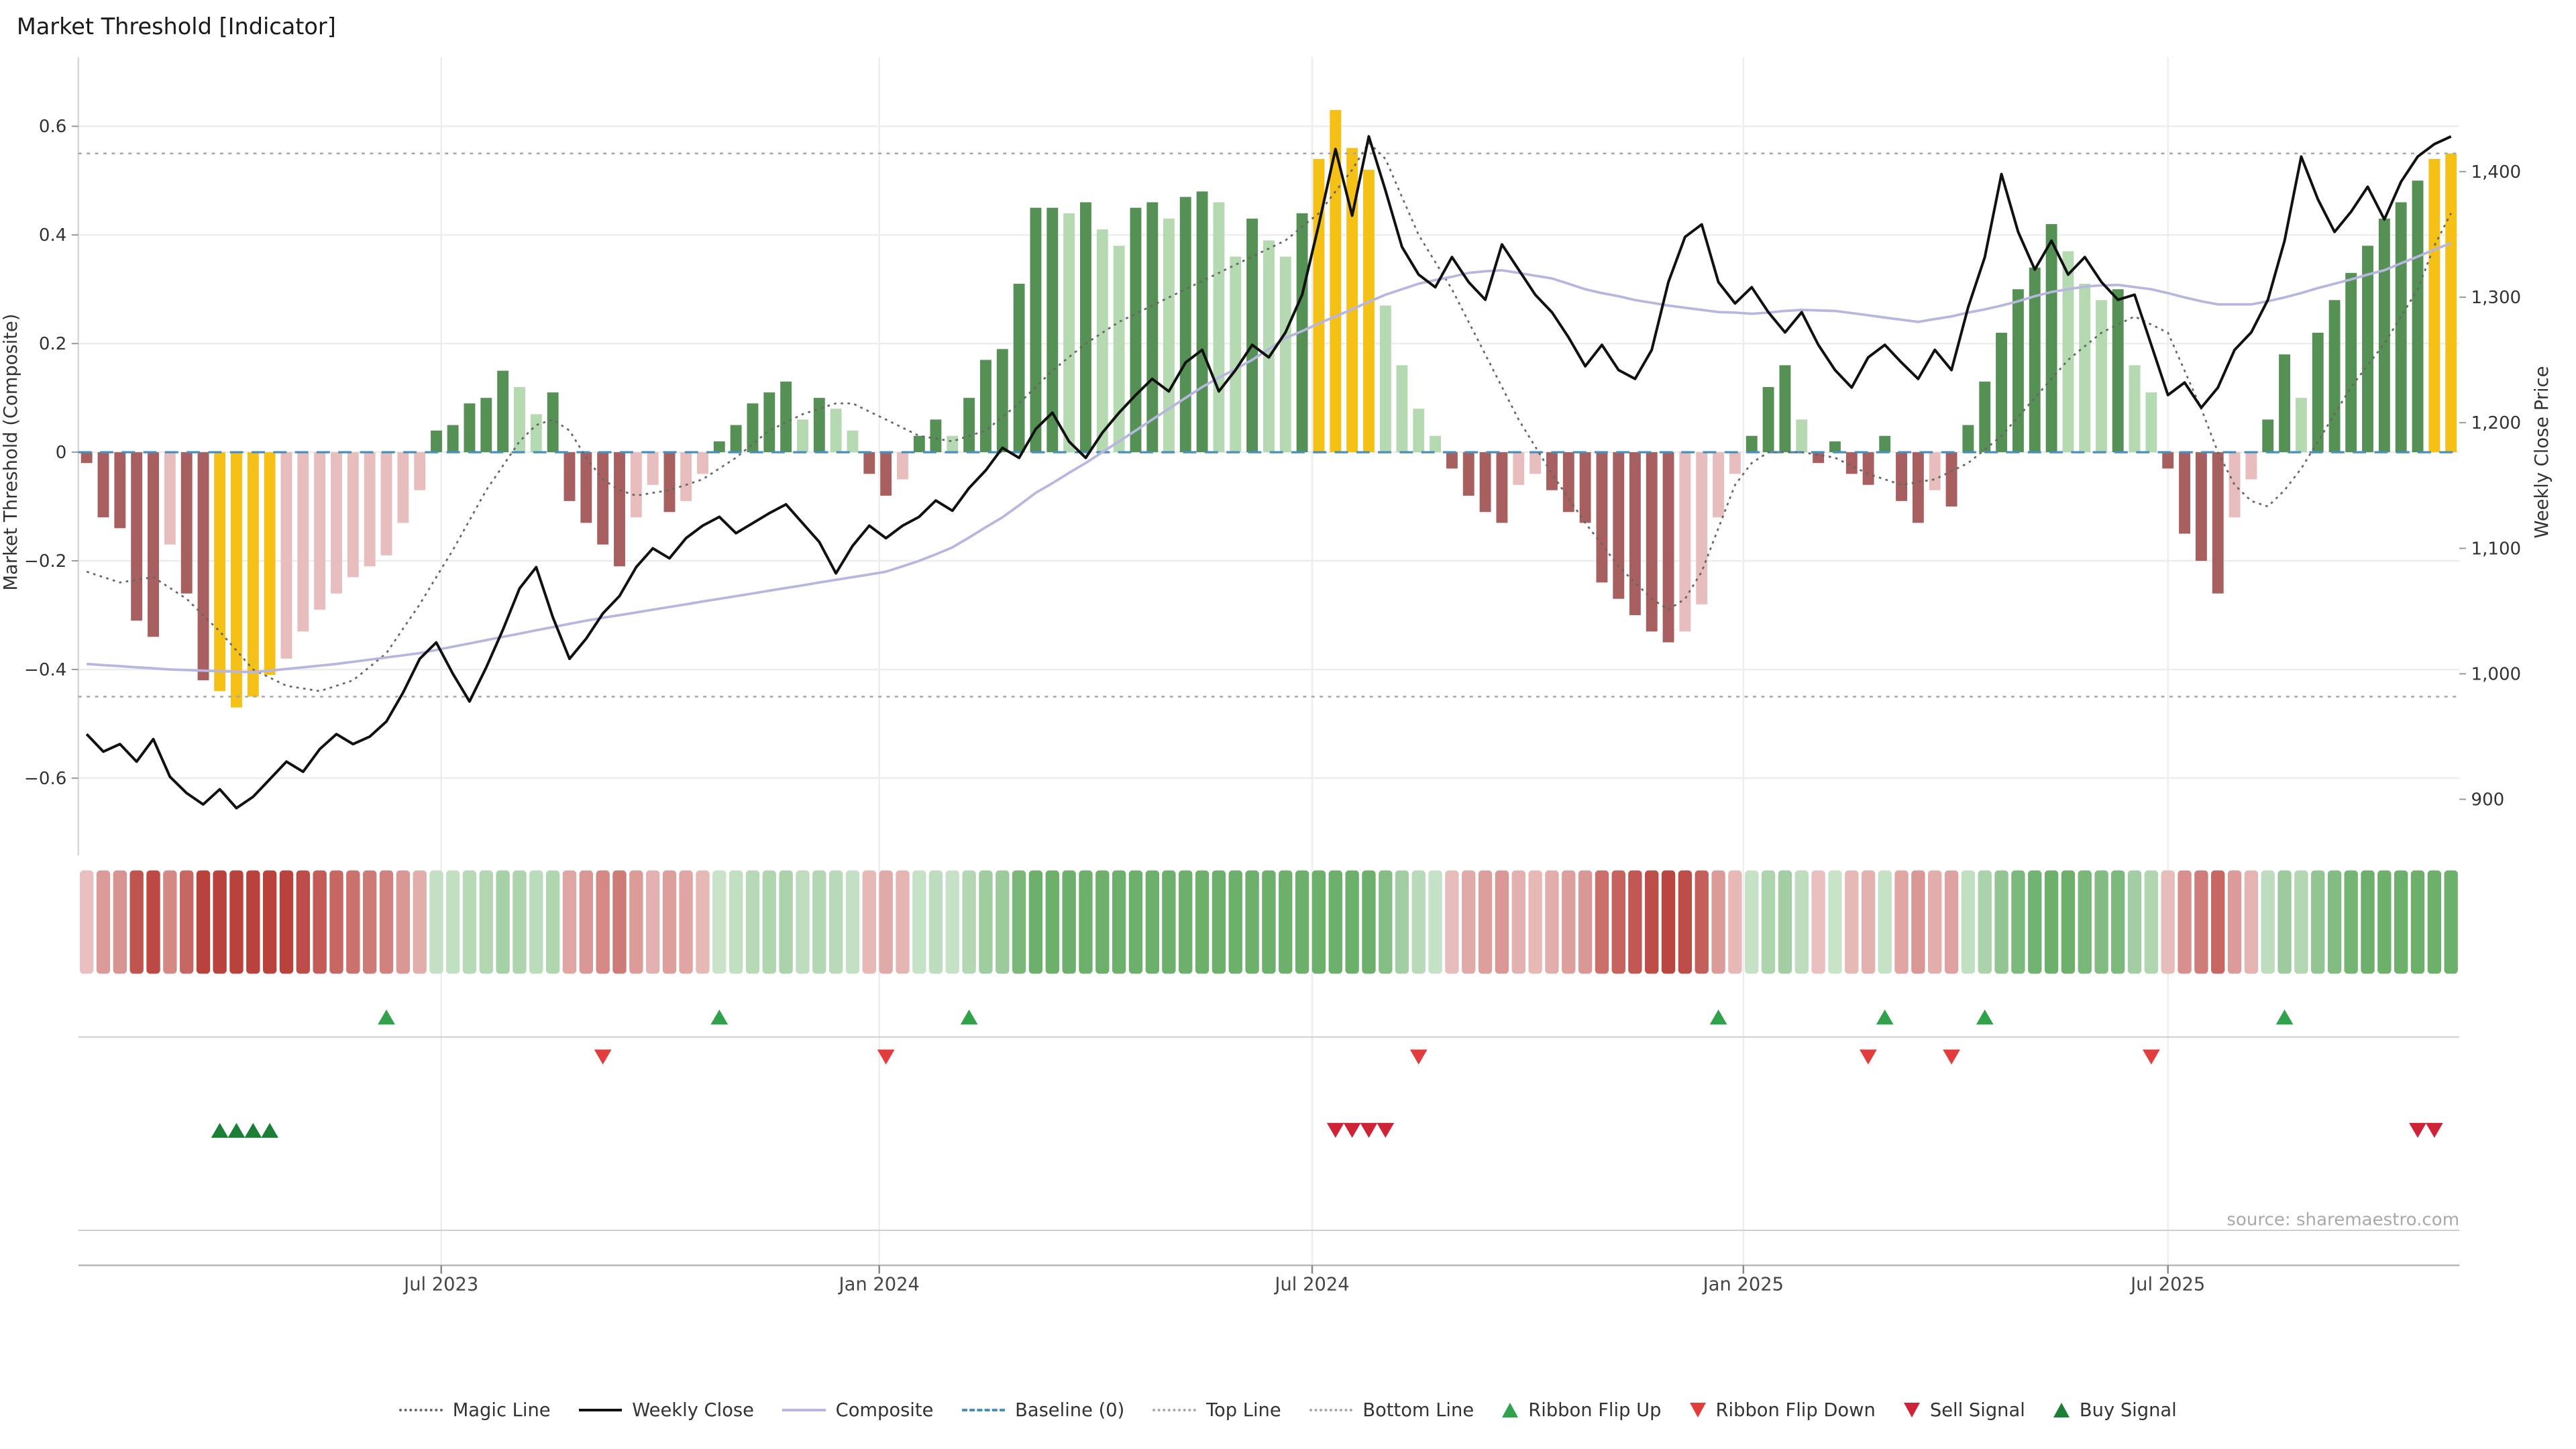 This screenshot has width=2576, height=1449. I want to click on legend-item-sell-signal: Sell Signal, so click(1964, 1410).